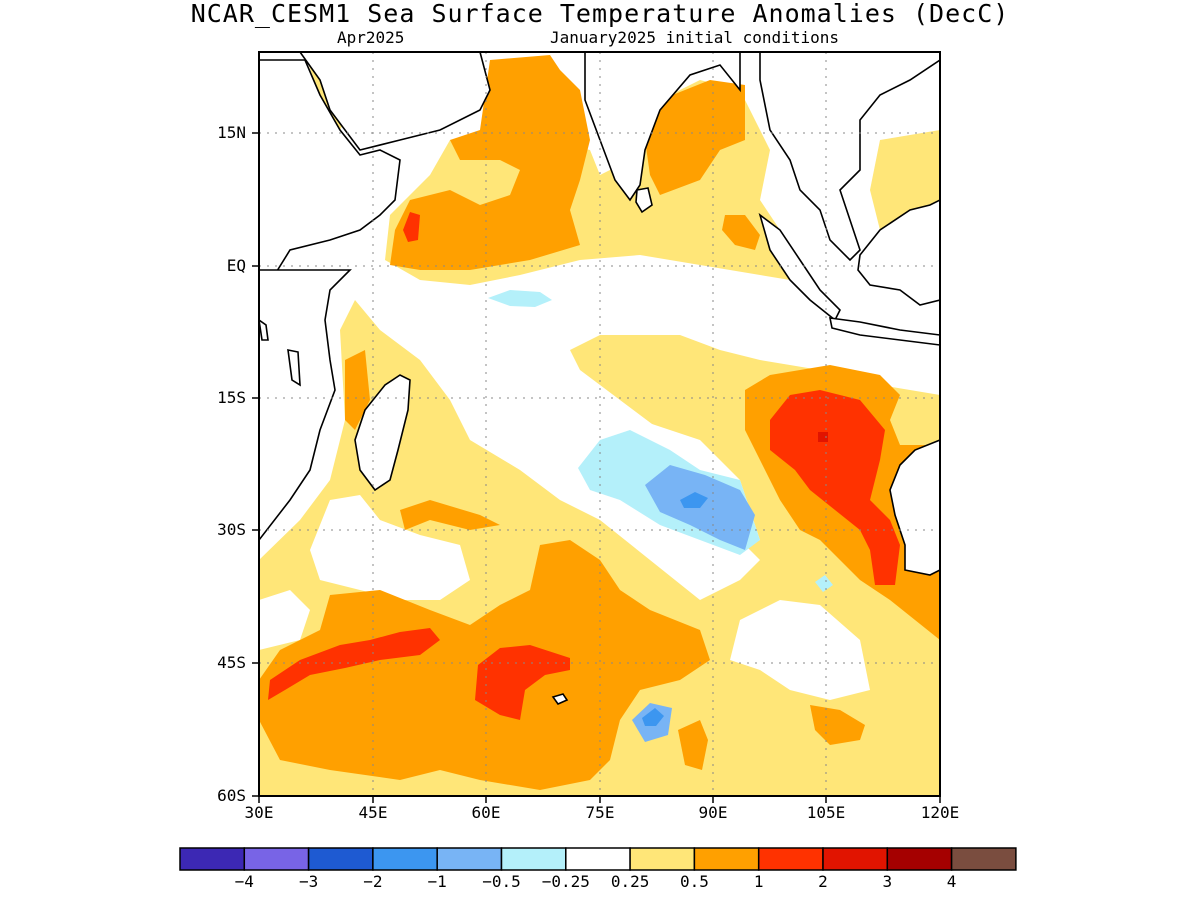 The image size is (1200, 900). What do you see at coordinates (951, 881) in the screenshot?
I see `colorbar-label: 4` at bounding box center [951, 881].